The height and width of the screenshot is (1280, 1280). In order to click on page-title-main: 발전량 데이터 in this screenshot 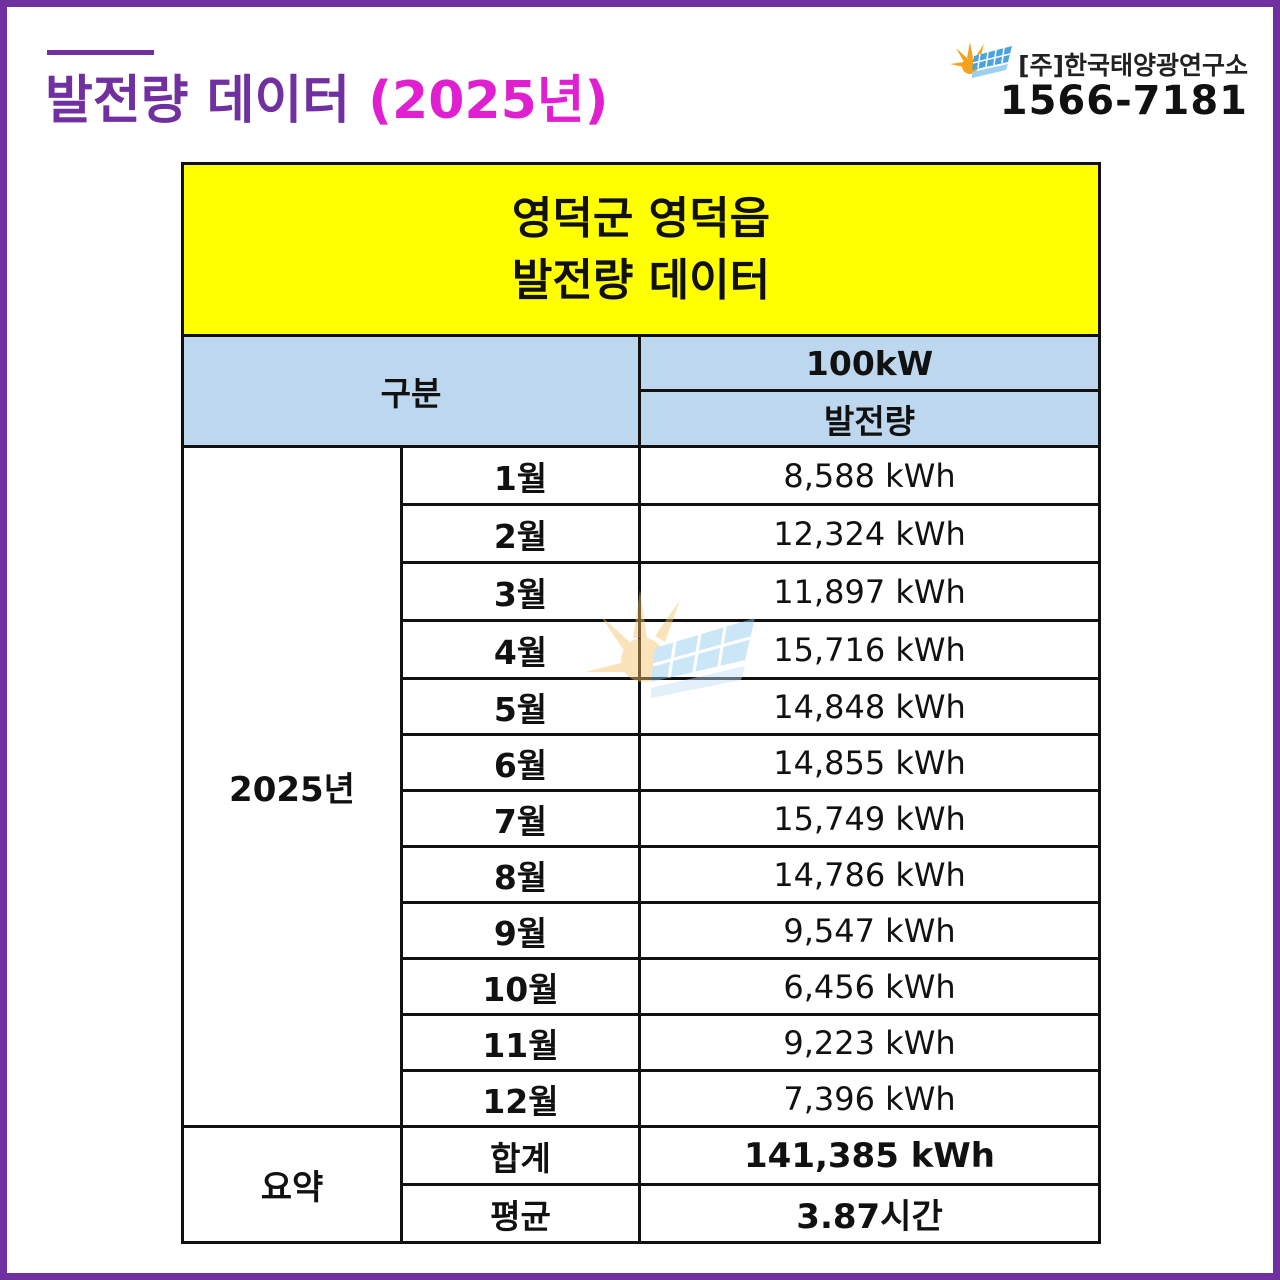, I will do `click(198, 101)`.